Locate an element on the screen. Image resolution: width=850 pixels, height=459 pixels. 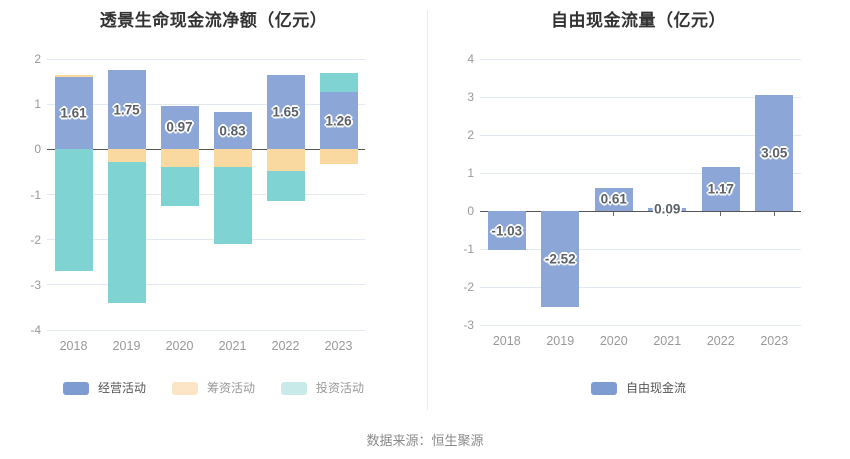
bar-经营活动-2018 is located at coordinates (73, 113).